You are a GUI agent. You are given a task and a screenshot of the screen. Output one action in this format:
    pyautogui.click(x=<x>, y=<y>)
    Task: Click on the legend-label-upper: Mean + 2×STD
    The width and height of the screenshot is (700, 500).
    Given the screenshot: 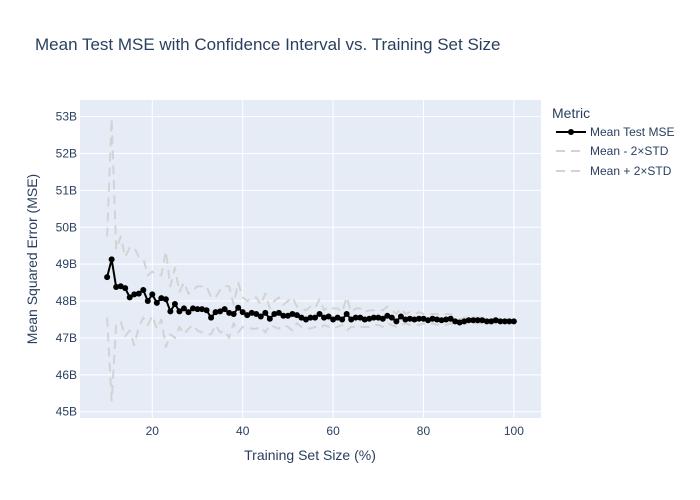 What is the action you would take?
    pyautogui.click(x=631, y=171)
    